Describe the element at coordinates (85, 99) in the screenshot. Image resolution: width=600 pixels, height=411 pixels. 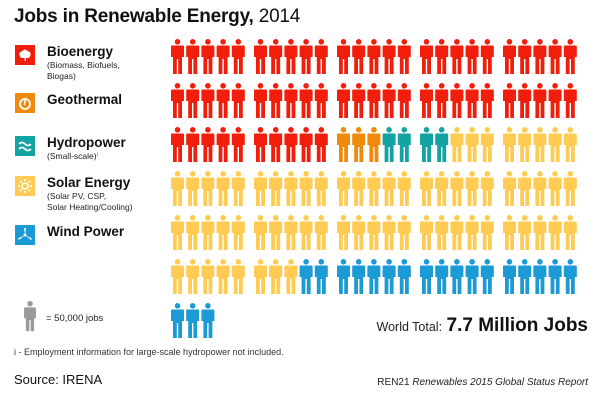
I see `legend-label: Geothermal` at that location.